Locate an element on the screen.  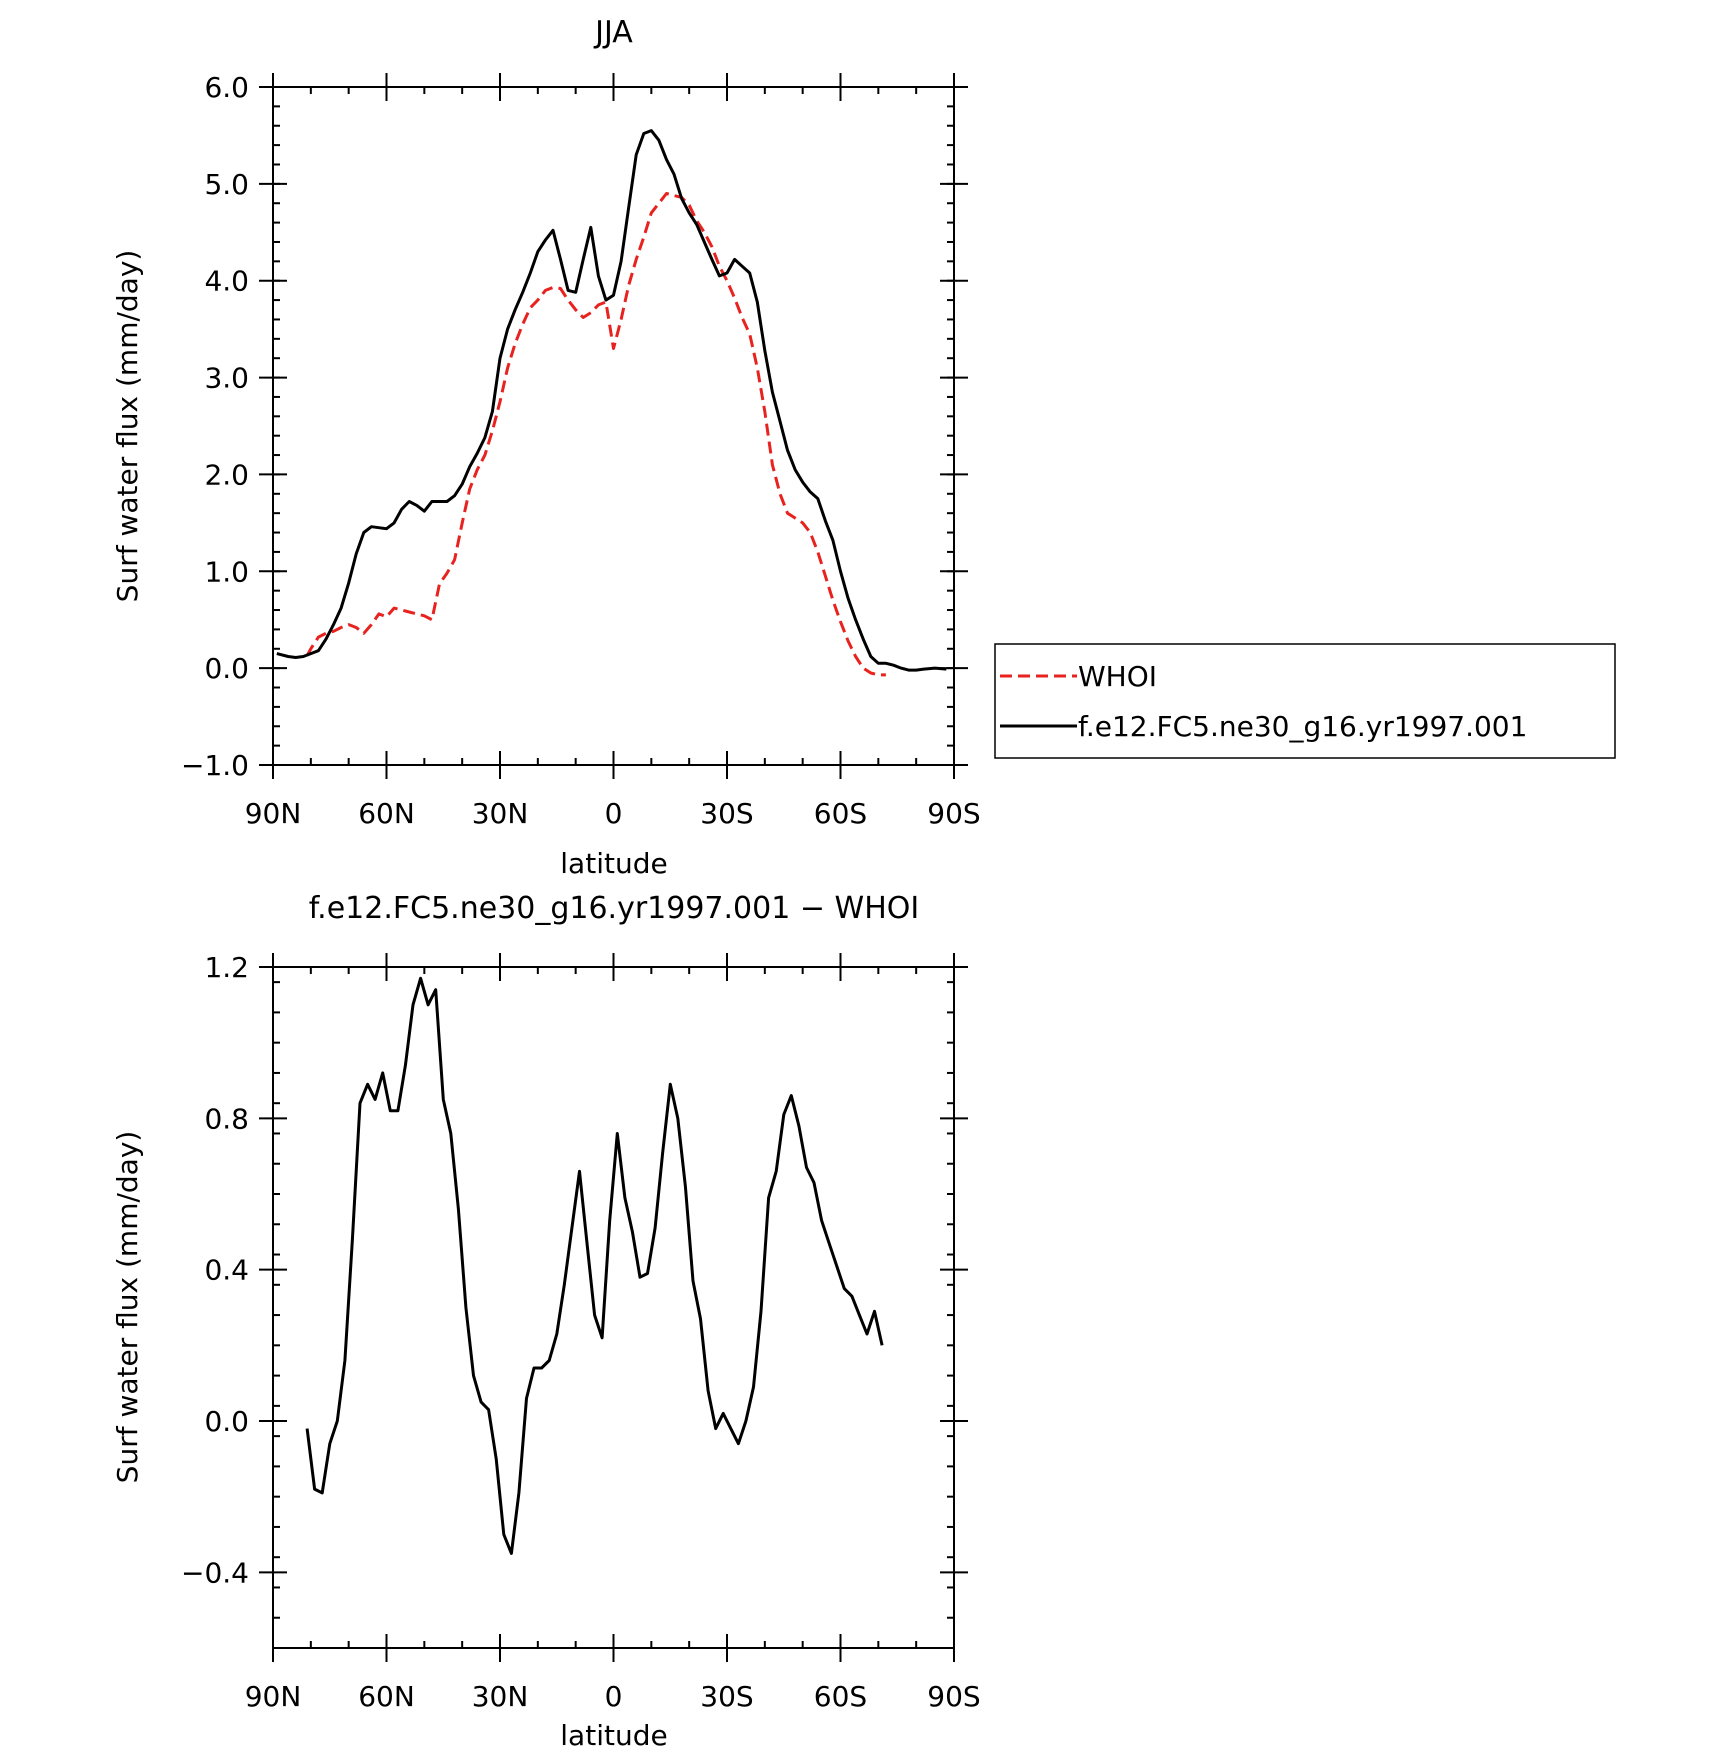
y-tick-label: −1.0 is located at coordinates (215, 765).